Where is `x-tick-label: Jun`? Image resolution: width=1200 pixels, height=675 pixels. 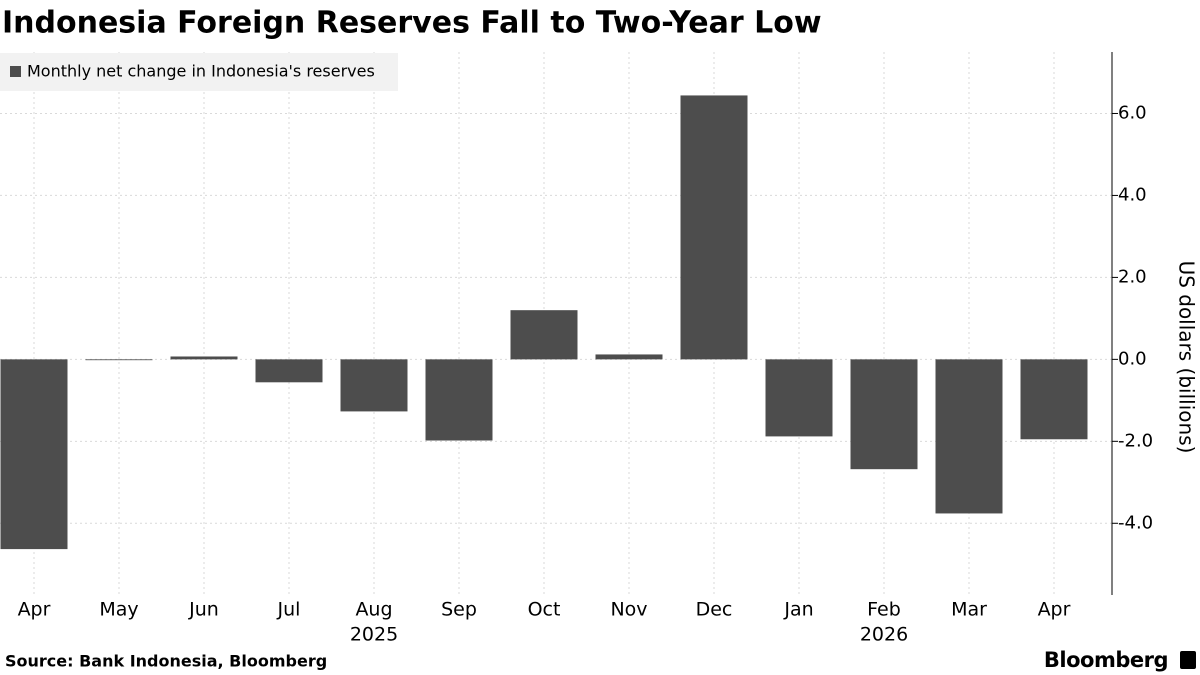
x-tick-label: Jun is located at coordinates (203, 610).